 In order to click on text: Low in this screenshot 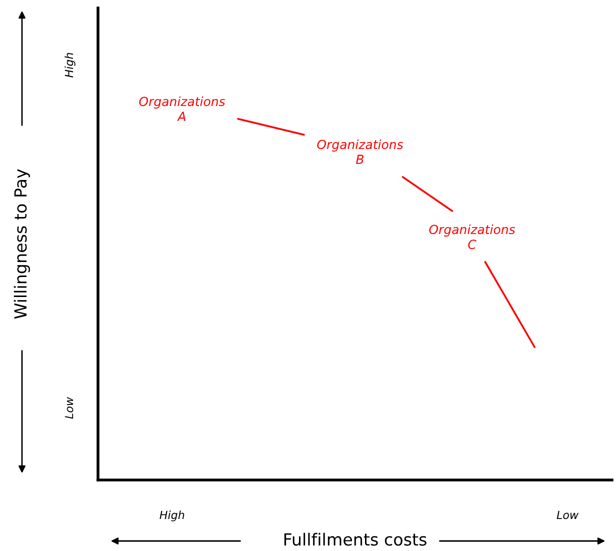, I will do `click(69, 407)`.